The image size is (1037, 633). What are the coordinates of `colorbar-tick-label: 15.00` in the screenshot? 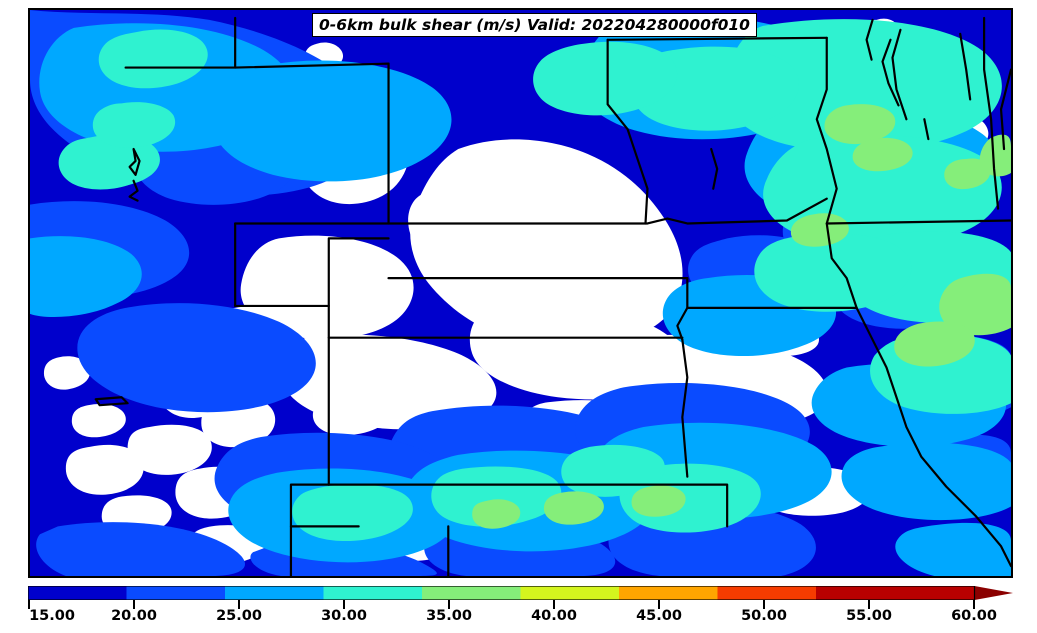 It's located at (52, 616).